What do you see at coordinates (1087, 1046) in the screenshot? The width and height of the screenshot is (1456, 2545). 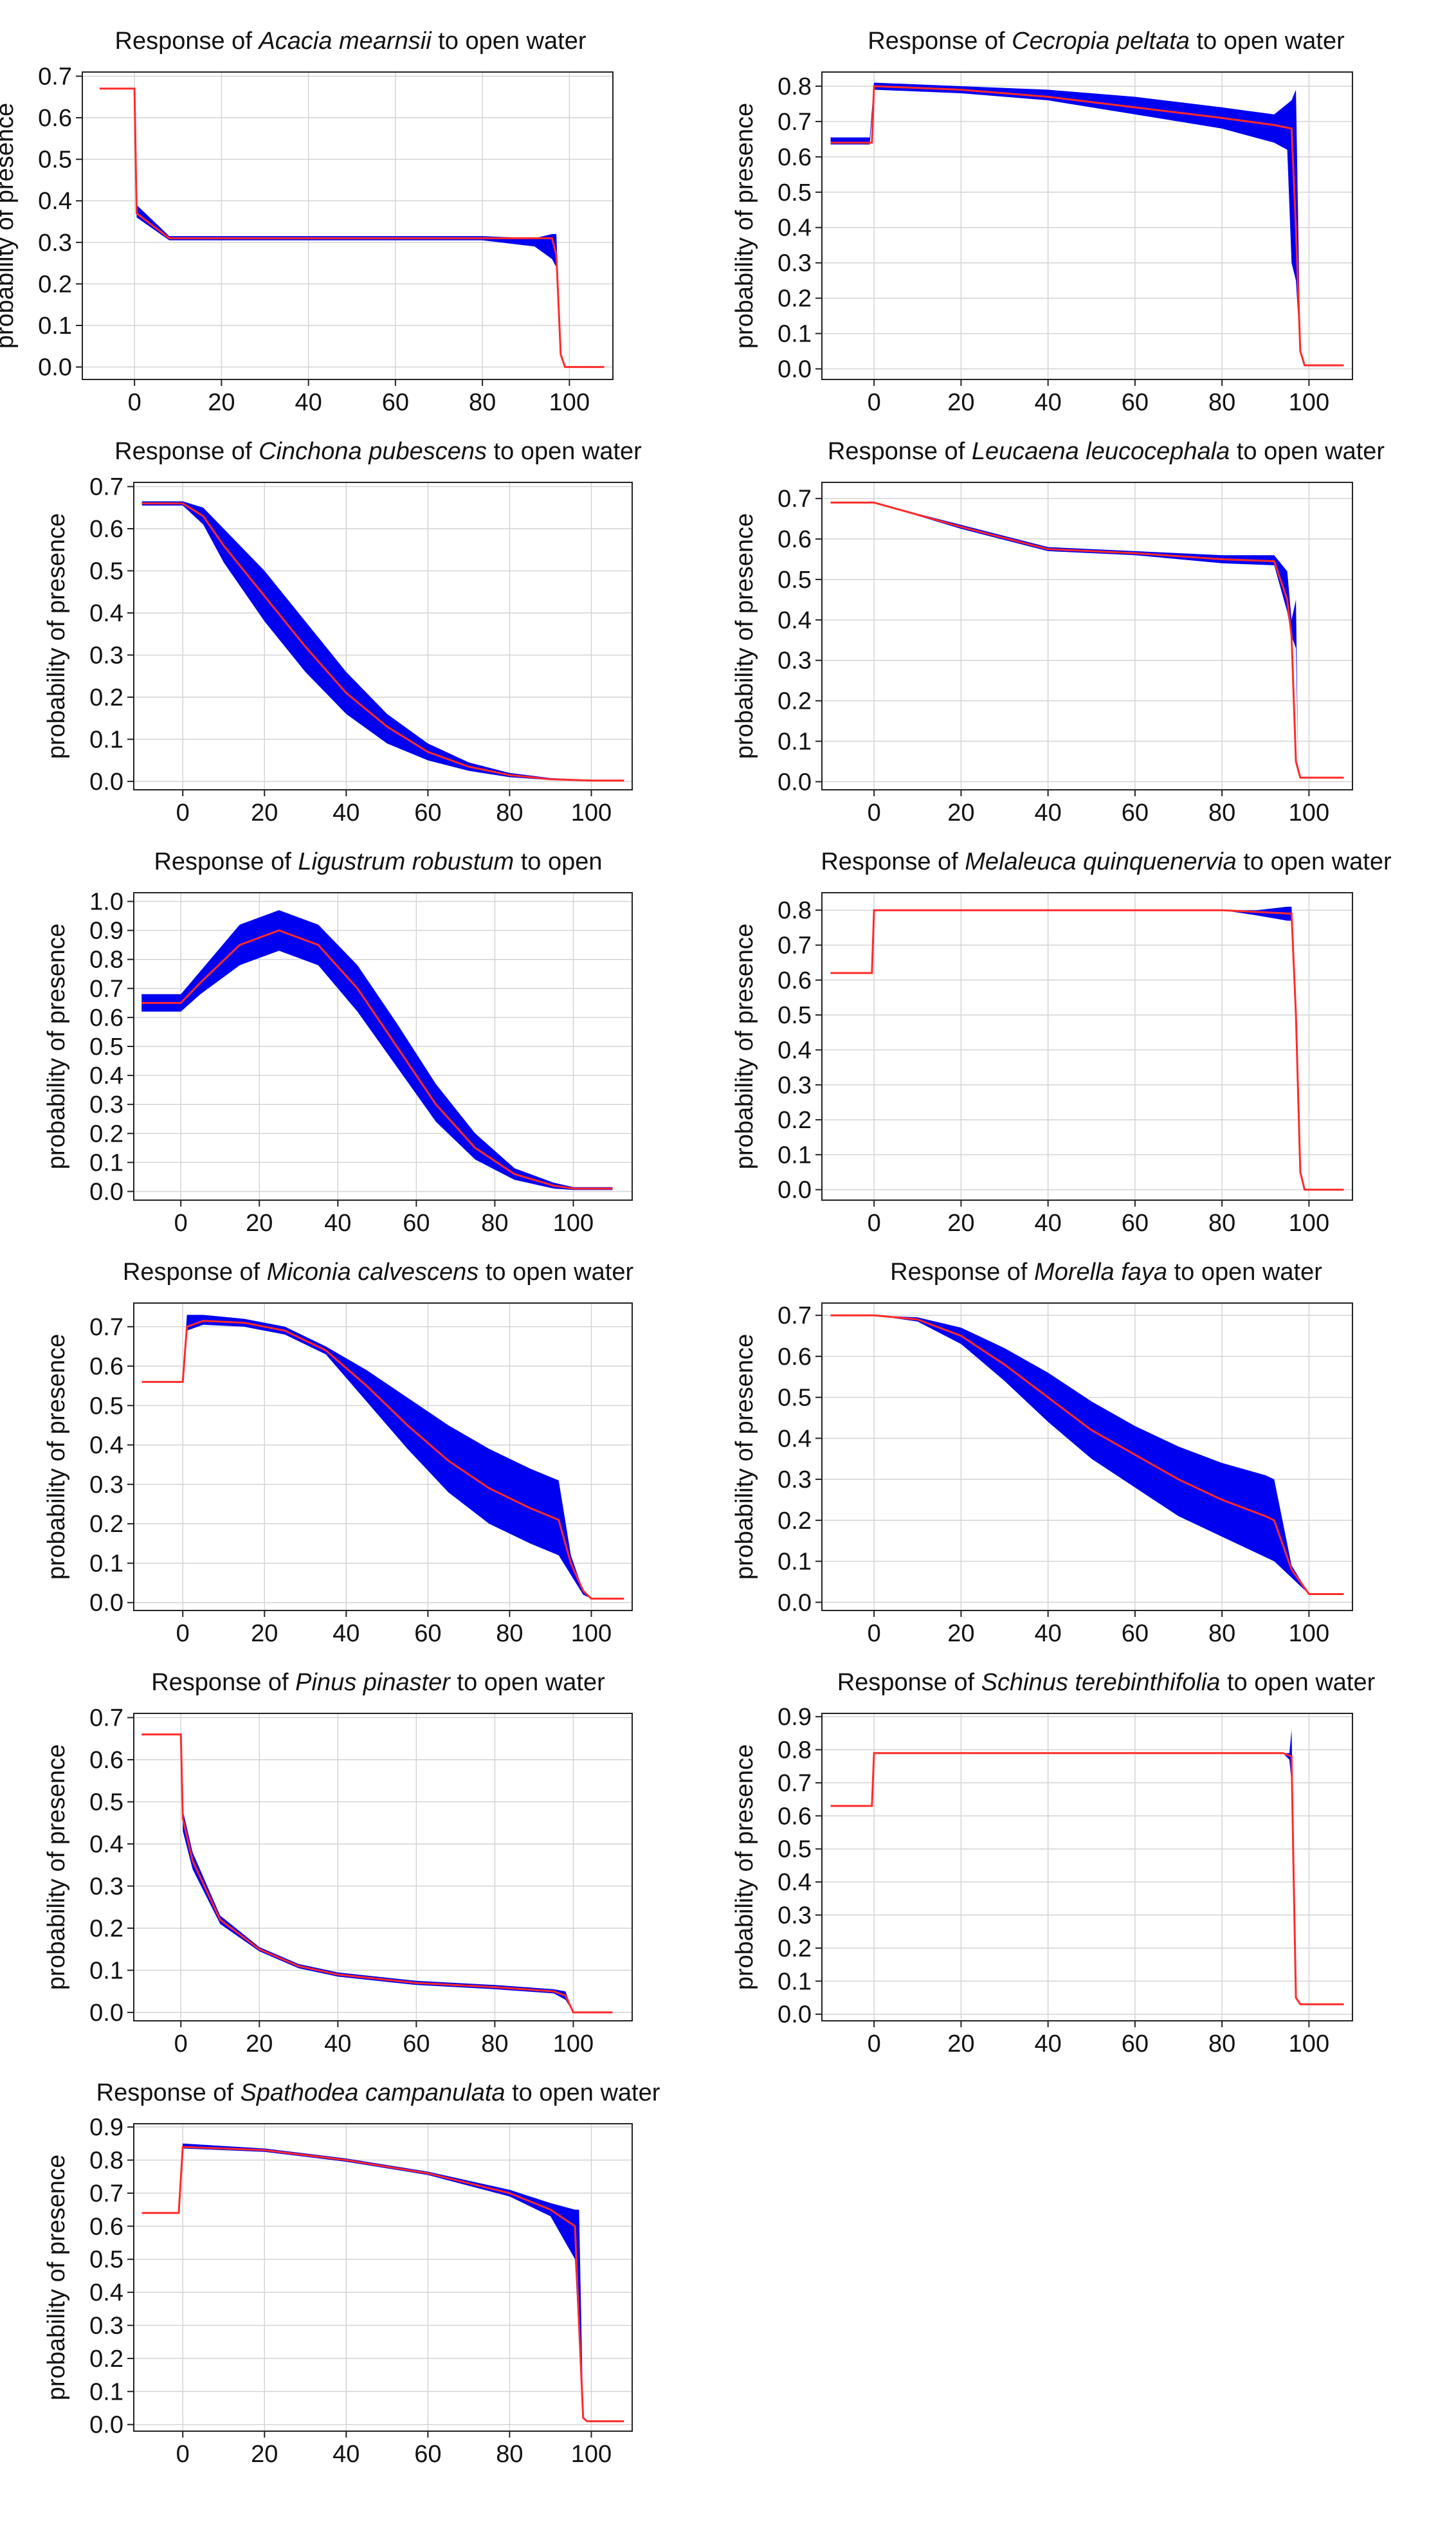 I see `plot-area` at bounding box center [1087, 1046].